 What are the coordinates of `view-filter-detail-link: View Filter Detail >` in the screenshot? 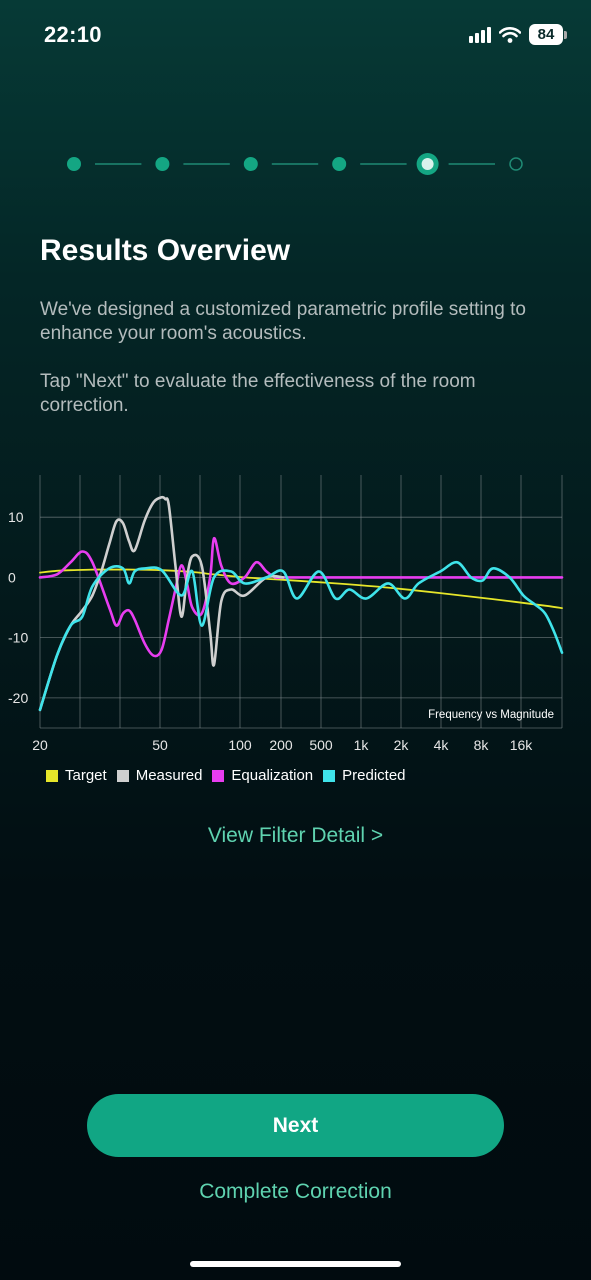 It's located at (295, 835).